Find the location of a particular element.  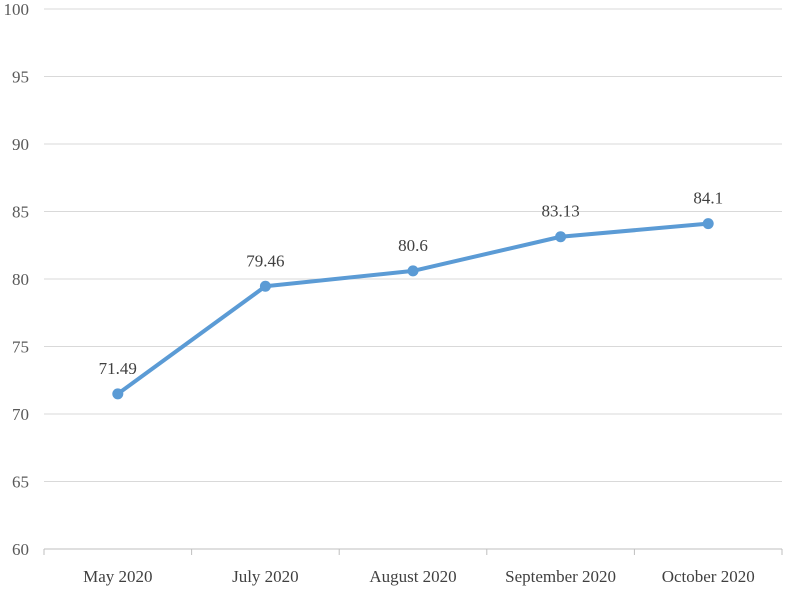

y-tick-label: 95 is located at coordinates (20, 77).